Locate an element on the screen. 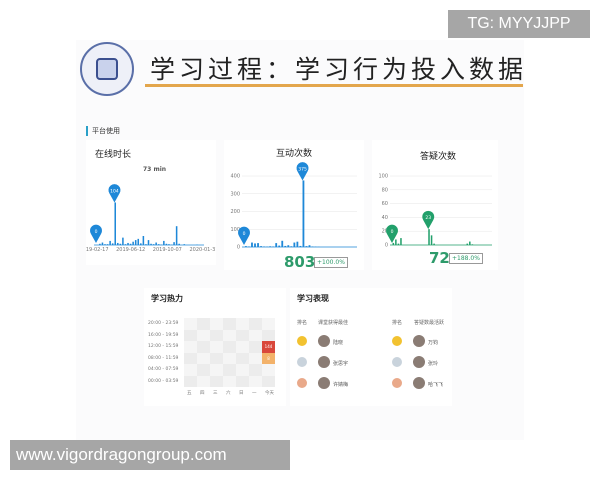 The width and height of the screenshot is (600, 480). y-tick-label: 200 is located at coordinates (235, 212).